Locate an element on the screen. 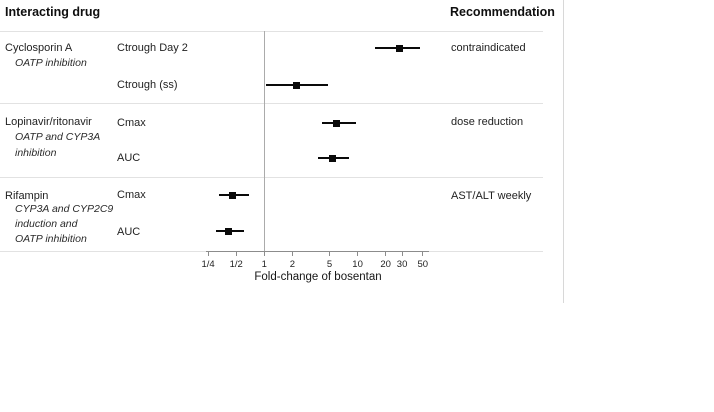 The height and width of the screenshot is (412, 714). param-label-auc-rifampin: AUC is located at coordinates (129, 232).